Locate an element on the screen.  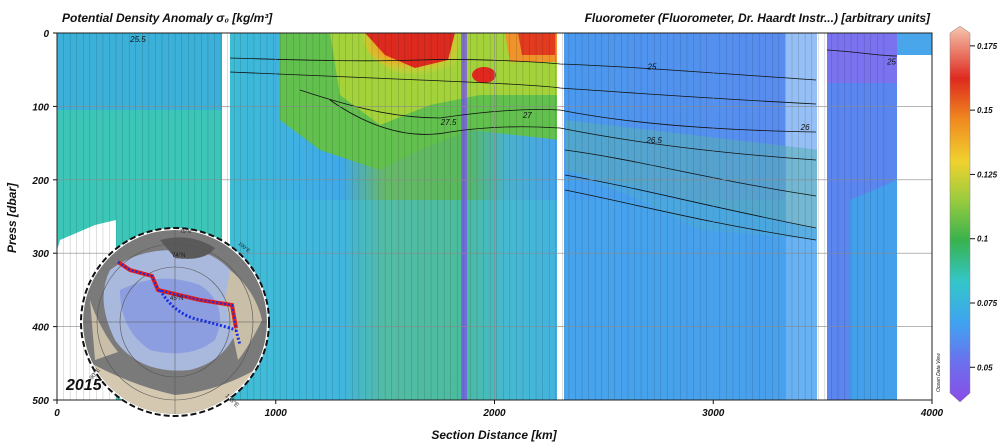
contour-label: 25.5 is located at coordinates (137, 39).